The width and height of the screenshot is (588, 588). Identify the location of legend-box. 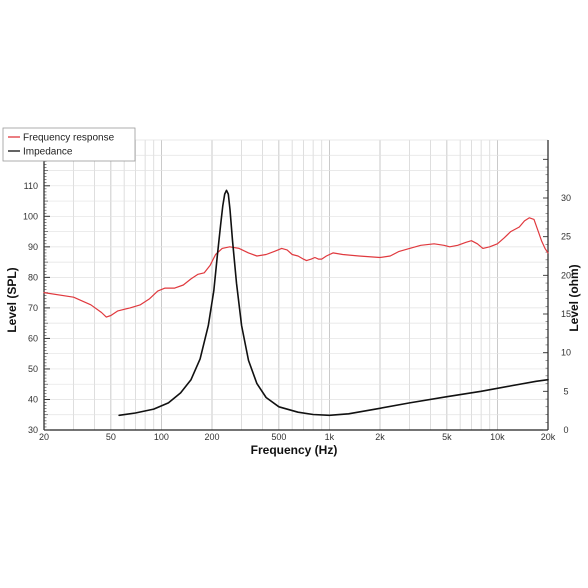
(69, 144).